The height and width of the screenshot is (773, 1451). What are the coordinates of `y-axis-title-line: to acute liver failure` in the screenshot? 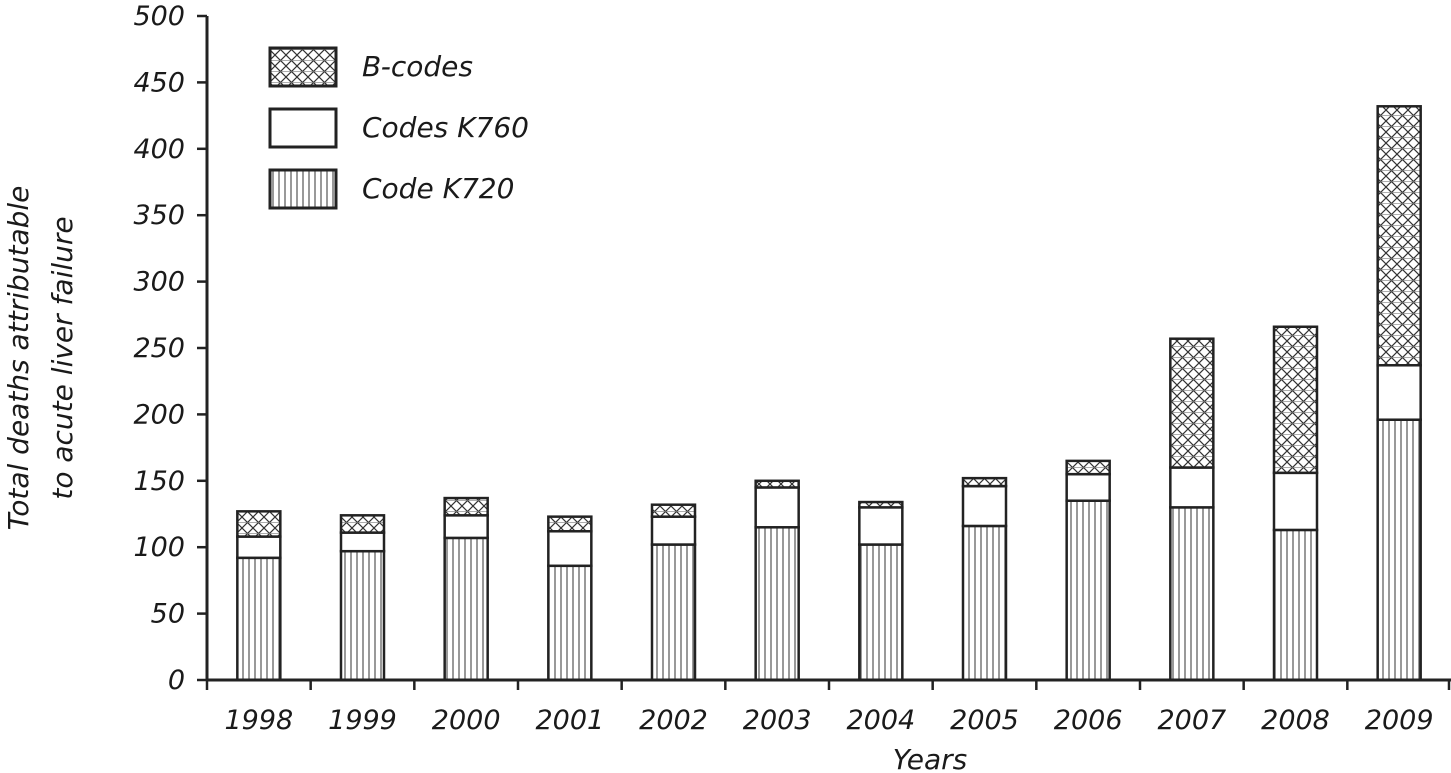 It's located at (62, 357).